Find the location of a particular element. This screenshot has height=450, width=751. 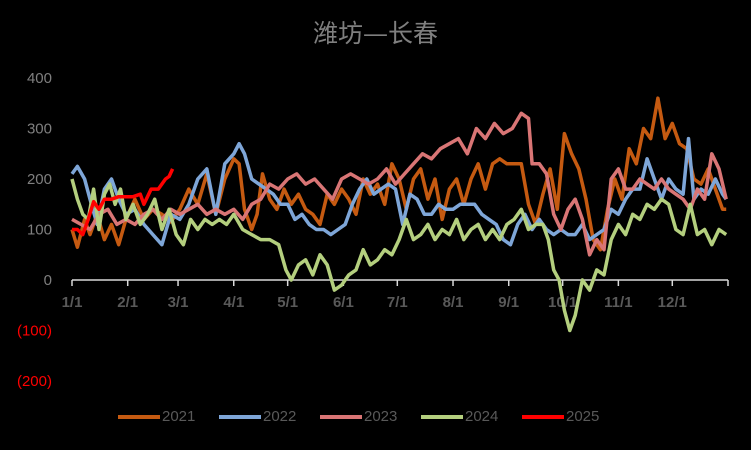

x-tick-label: 1/1 is located at coordinates (72, 302).